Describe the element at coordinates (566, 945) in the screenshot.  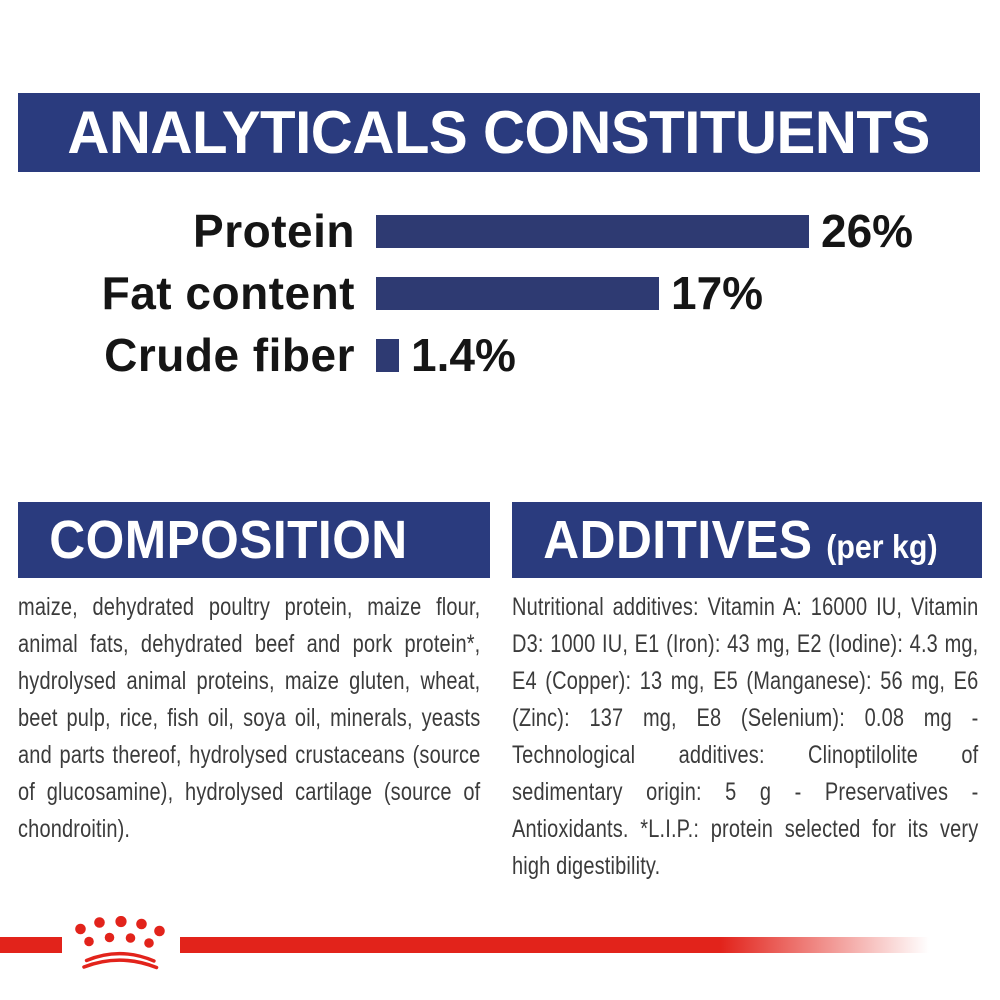
I see `brand-rule-right` at that location.